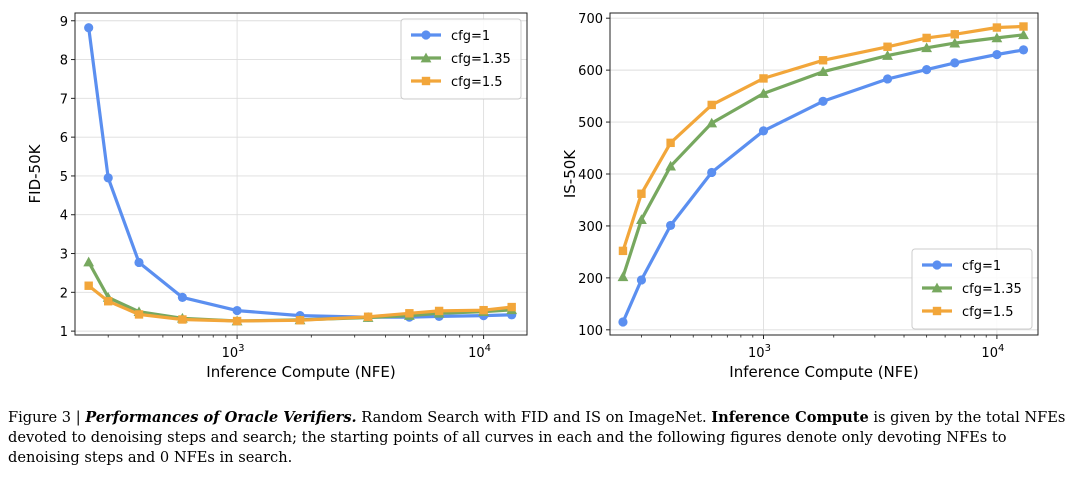 This screenshot has height=490, width=1080. What do you see at coordinates (64, 99) in the screenshot?
I see `y-tick-label: 7` at bounding box center [64, 99].